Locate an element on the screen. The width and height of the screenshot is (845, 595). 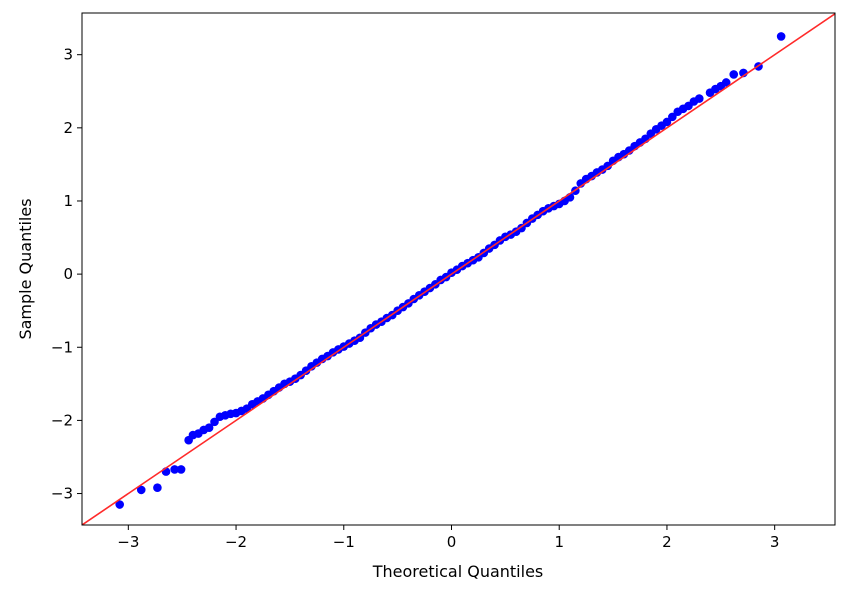
x-axis: −3 −2 −1 0 1 2 3 is located at coordinates (448, 538).